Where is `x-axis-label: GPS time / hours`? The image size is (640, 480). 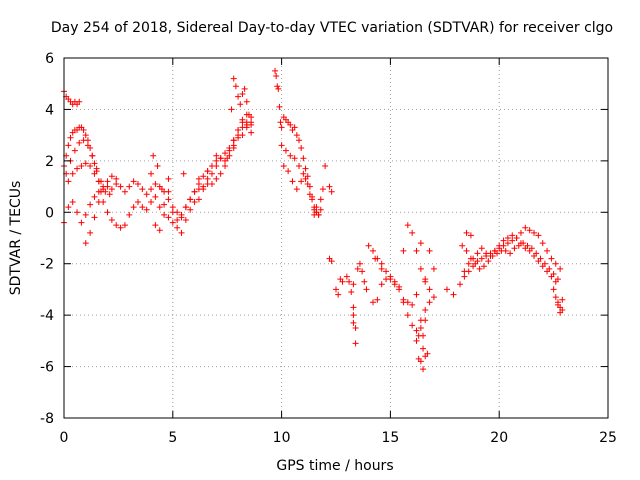
x-axis-label: GPS time / hours is located at coordinates (334, 466).